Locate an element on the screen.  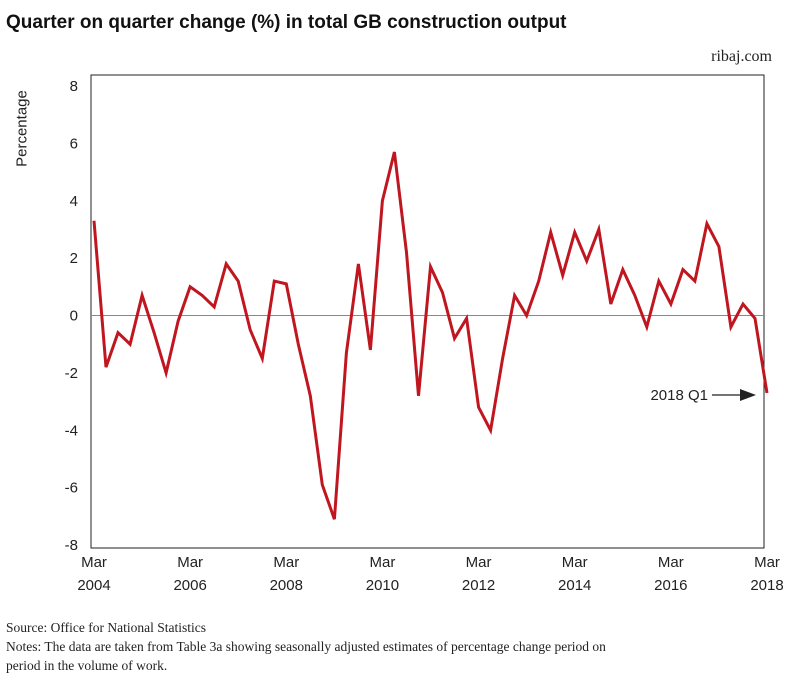
y-tick-label: -4 is located at coordinates (71, 430).